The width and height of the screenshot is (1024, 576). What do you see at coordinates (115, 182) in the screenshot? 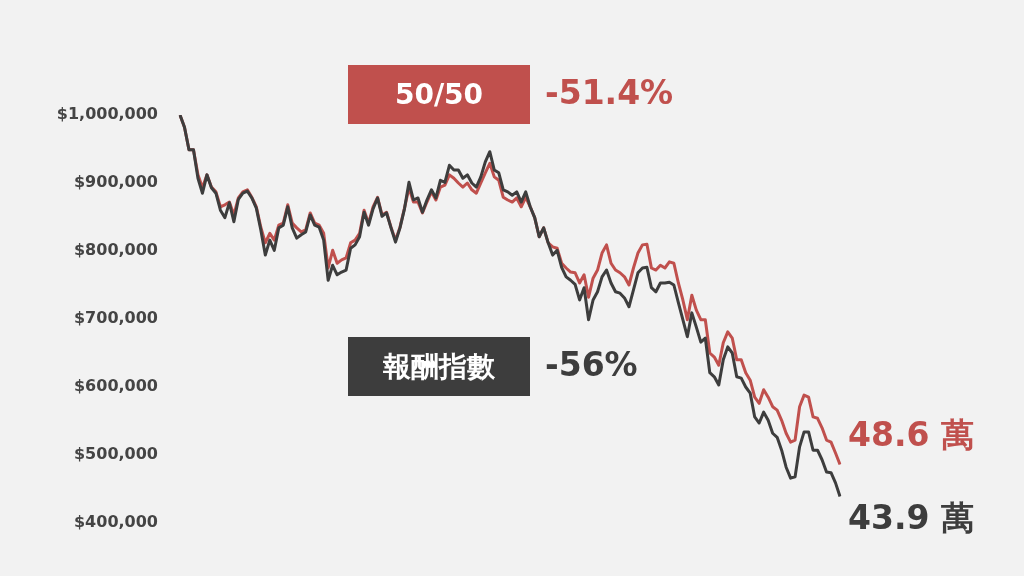
I see `y-tick-label: $900,000` at bounding box center [115, 182].